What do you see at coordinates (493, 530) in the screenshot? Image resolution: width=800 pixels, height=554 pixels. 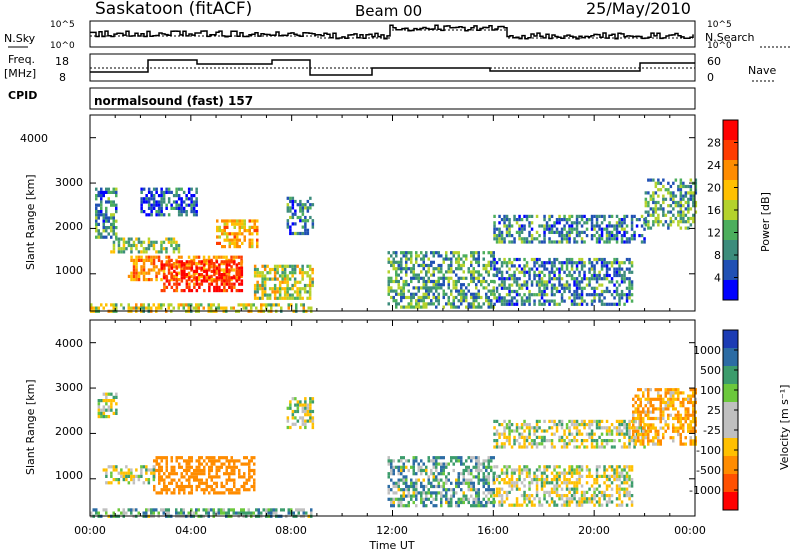 I see `xtick-1600: 16:00` at bounding box center [493, 530].